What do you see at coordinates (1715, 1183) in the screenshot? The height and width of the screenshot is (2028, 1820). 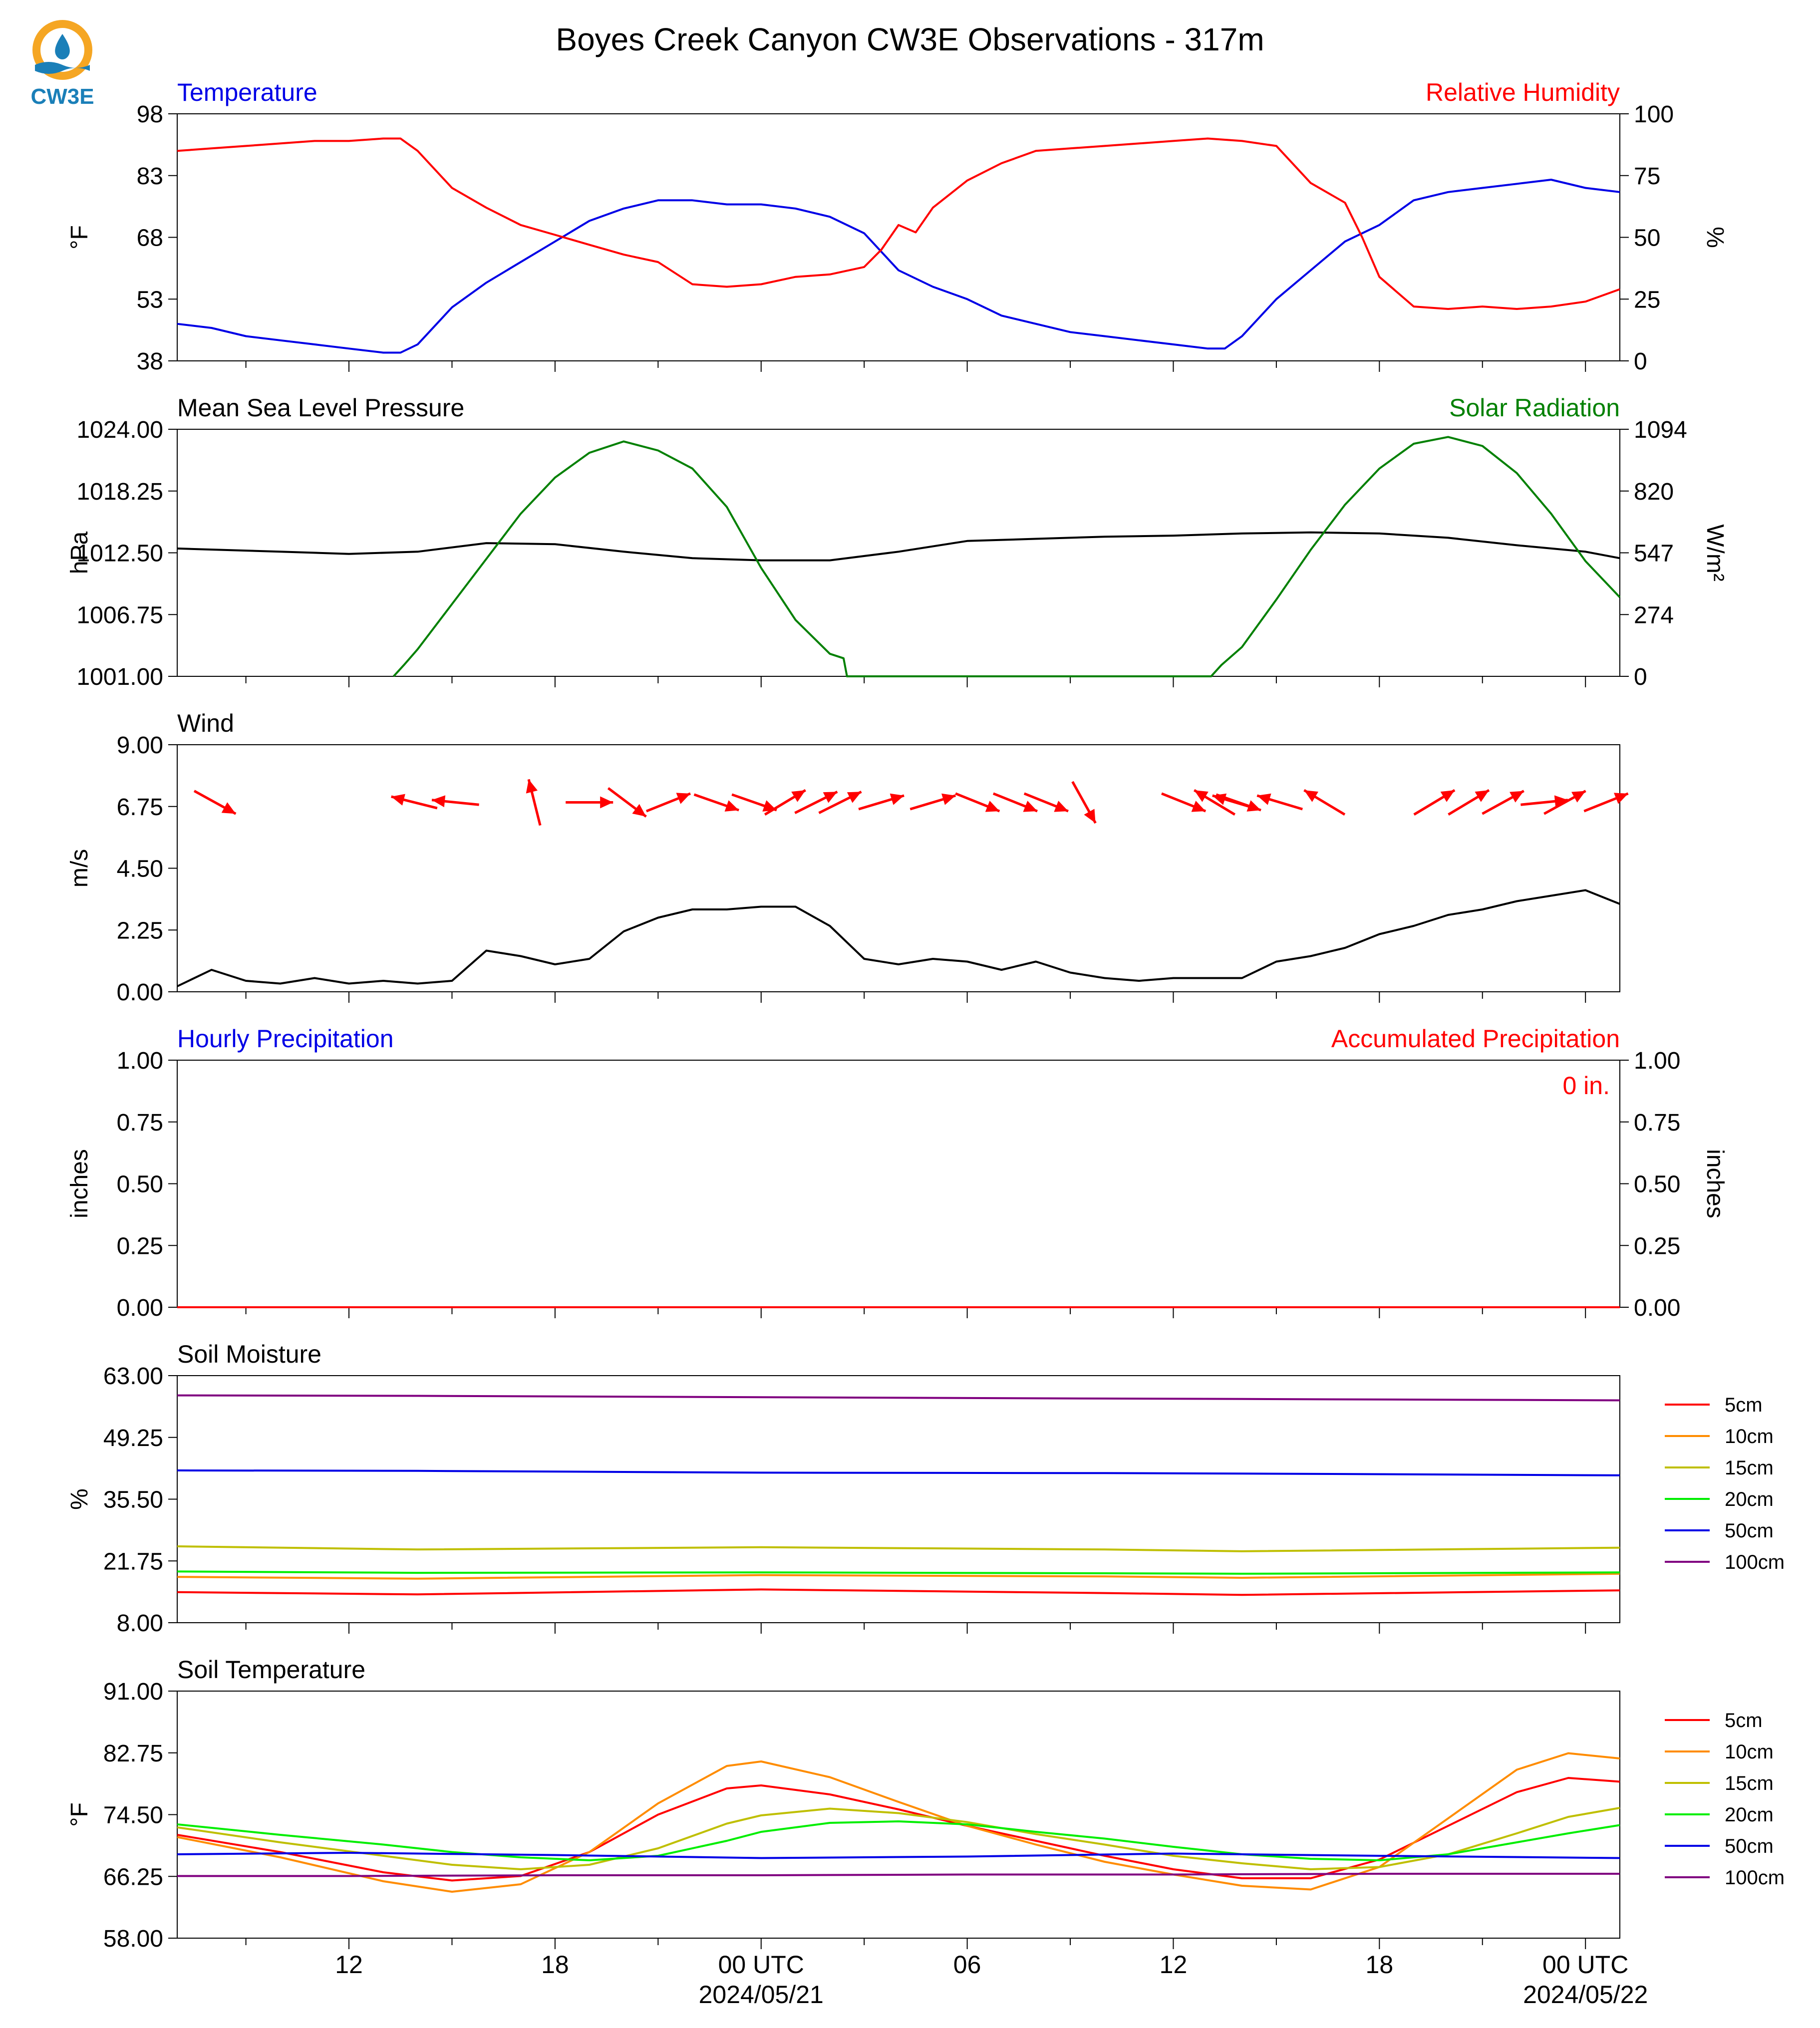 I see `y-axis-label-right: inches` at bounding box center [1715, 1183].